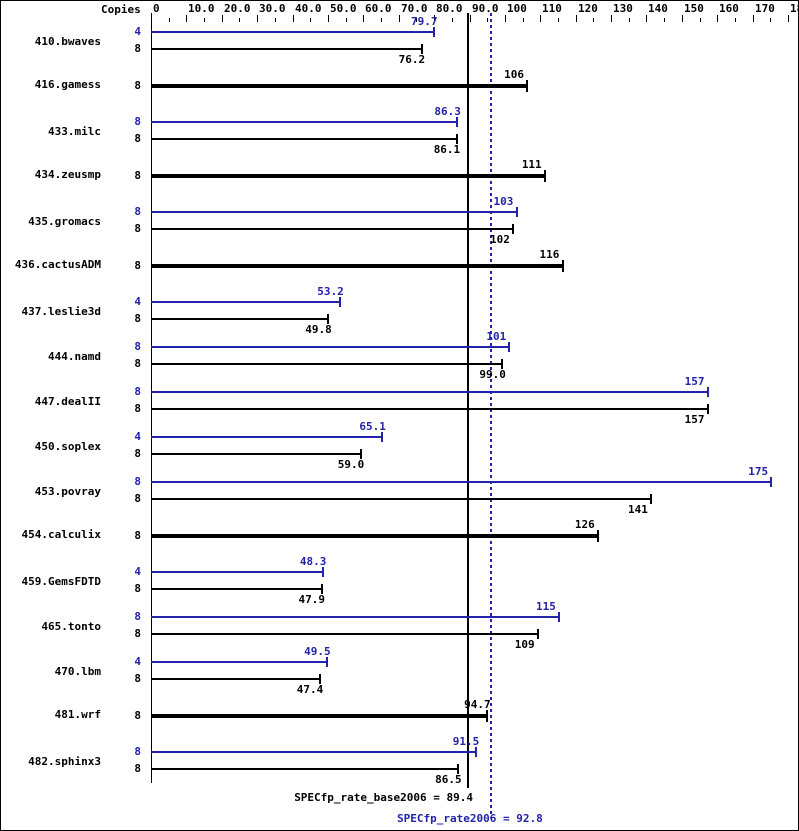 This screenshot has width=799, height=831. What do you see at coordinates (121, 9) in the screenshot?
I see `copies-column-header: Copies` at bounding box center [121, 9].